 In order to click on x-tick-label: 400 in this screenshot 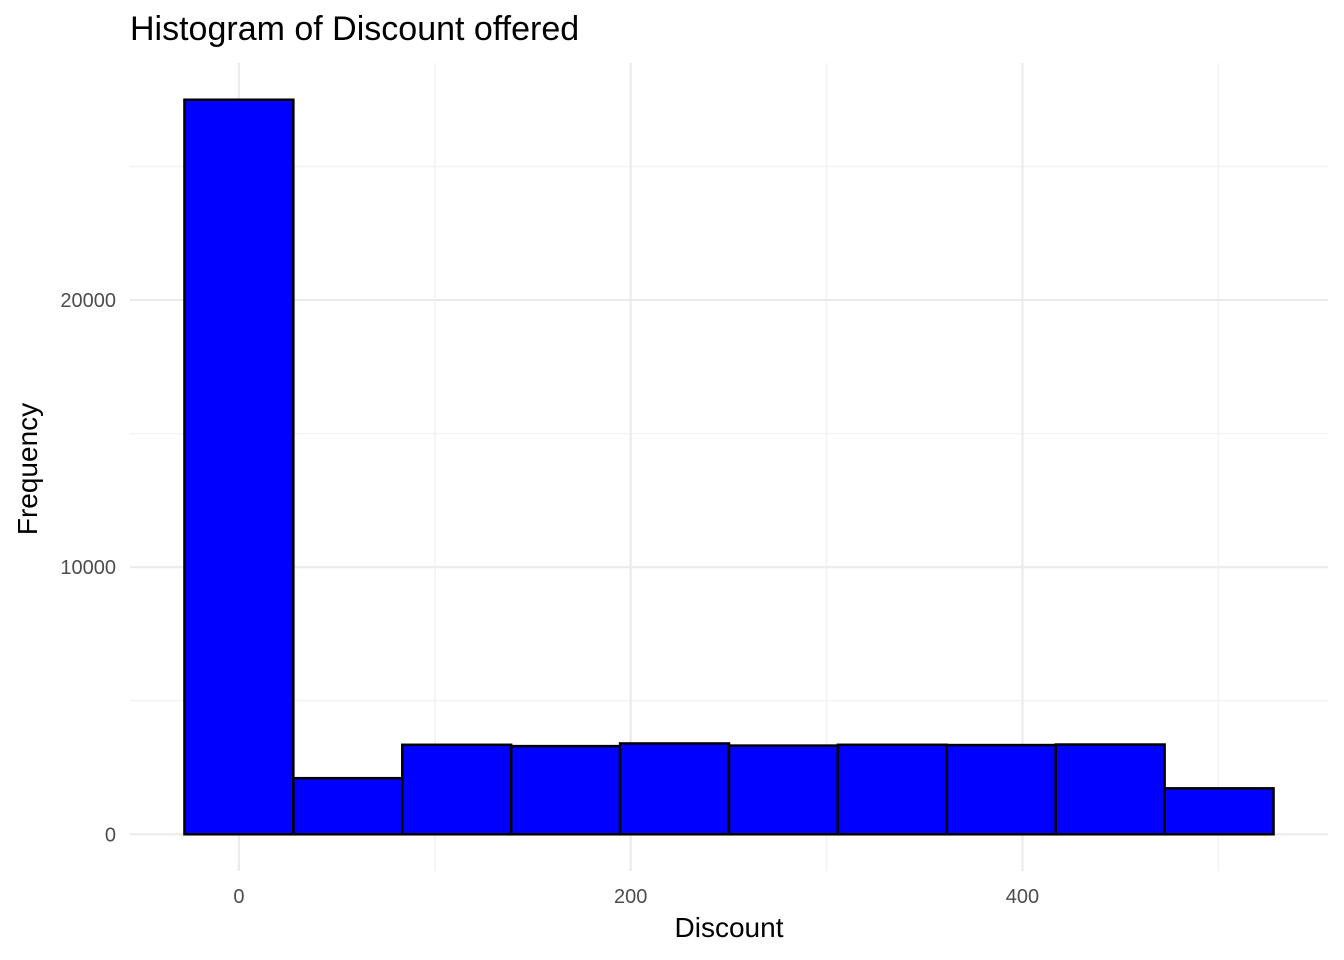, I will do `click(1022, 897)`.